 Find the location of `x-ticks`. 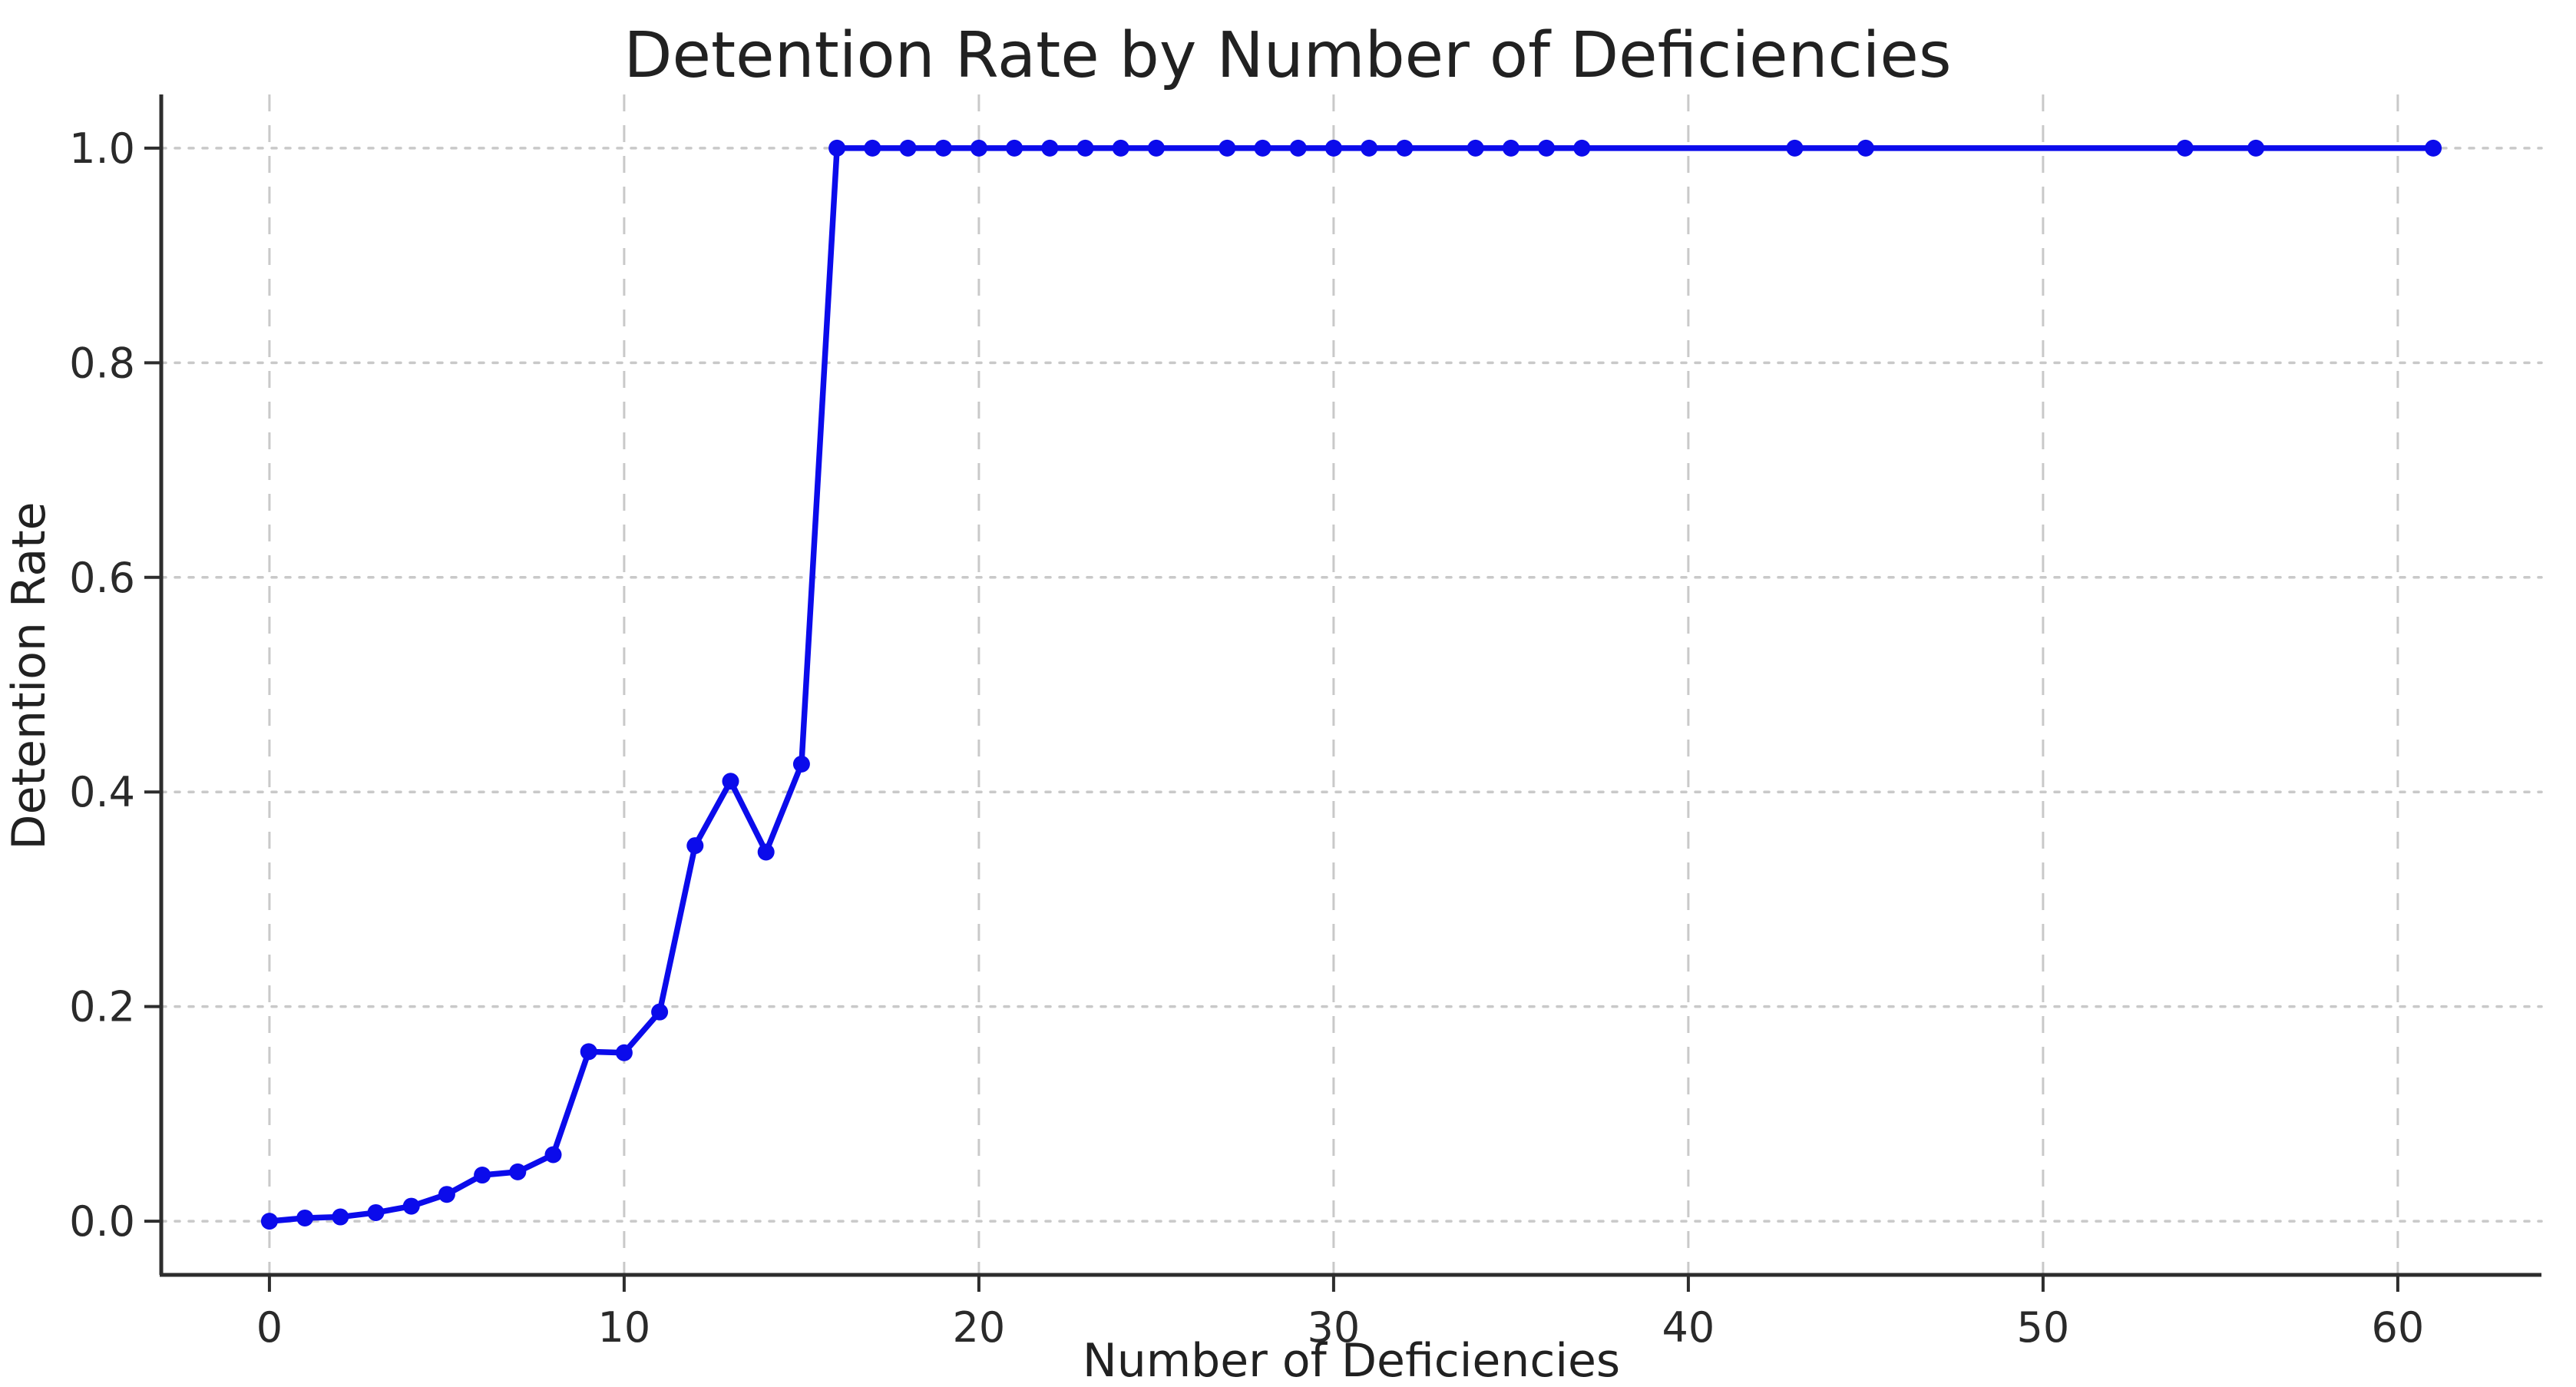

x-ticks is located at coordinates (1333, 1283).